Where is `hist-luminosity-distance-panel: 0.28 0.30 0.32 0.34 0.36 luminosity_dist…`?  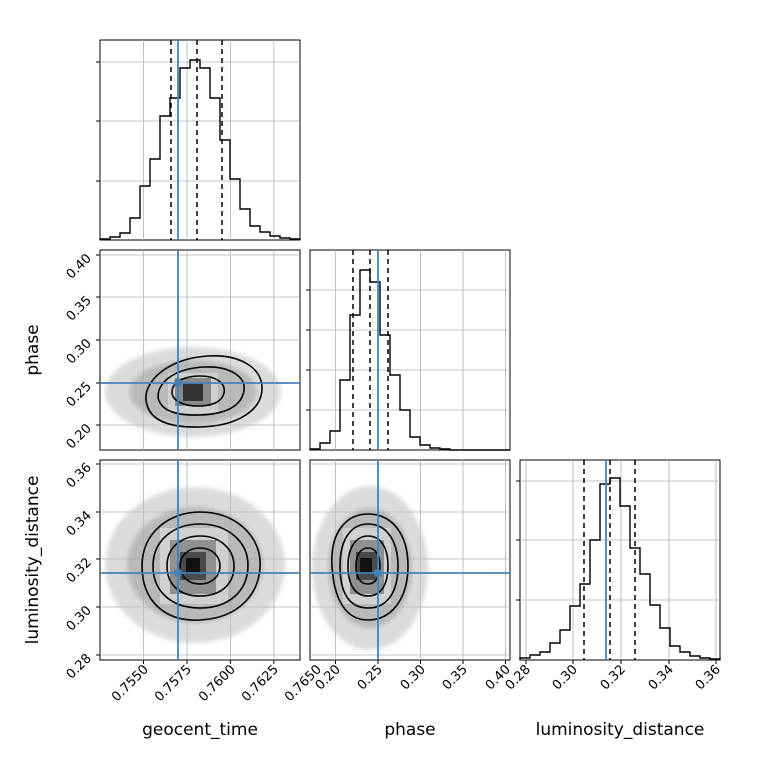
hist-luminosity-distance-panel: 0.28 0.30 0.32 0.34 0.36 luminosity_dist… is located at coordinates (613, 599).